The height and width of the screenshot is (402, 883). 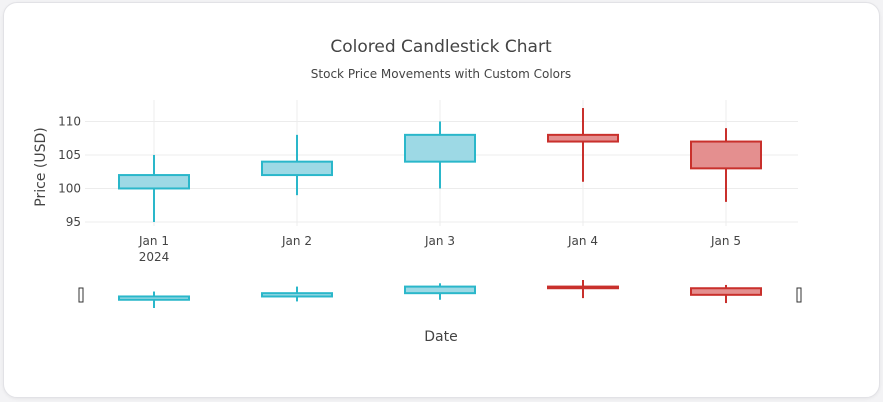 I want to click on y-tick-label: 105, so click(x=69, y=155).